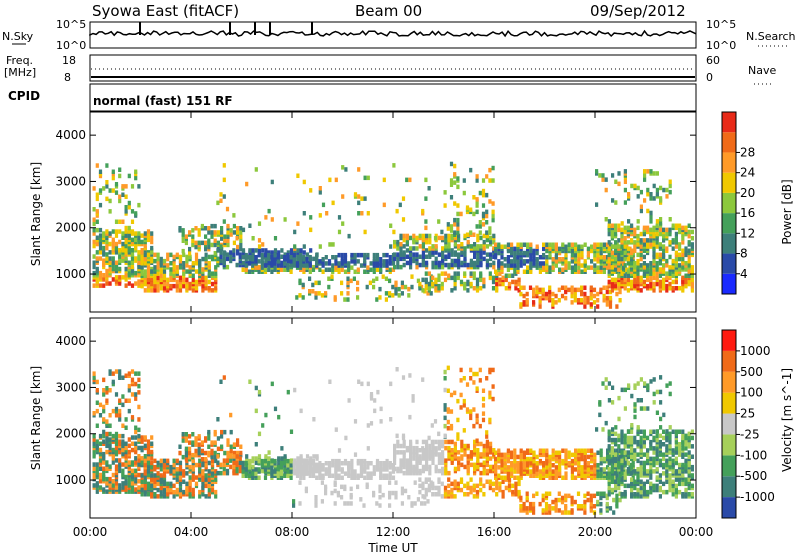  I want to click on y-tick-label: 4000, so click(70, 135).